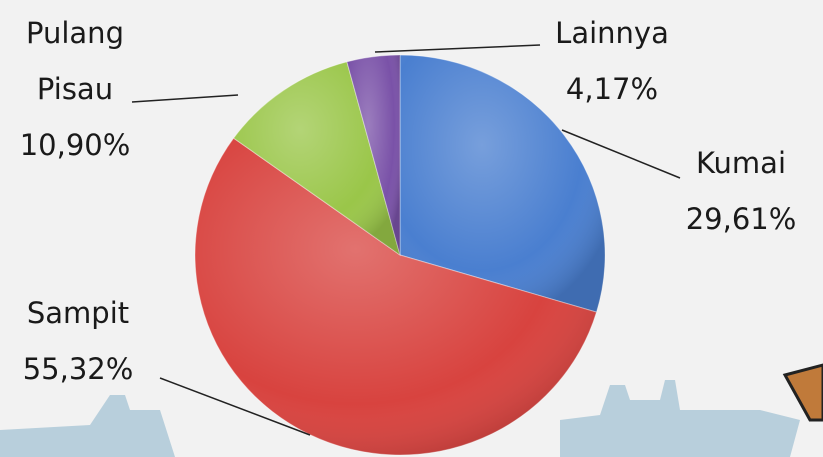 The width and height of the screenshot is (823, 457). What do you see at coordinates (802, 392) in the screenshot?
I see `decor-arrow` at bounding box center [802, 392].